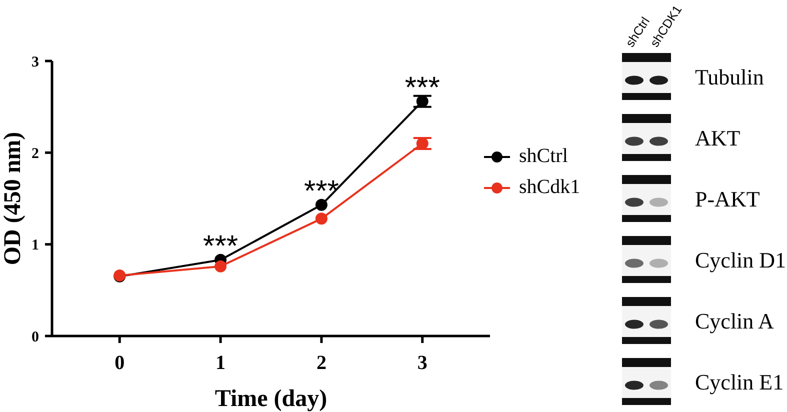  What do you see at coordinates (739, 381) in the screenshot?
I see `category-label: Cyclin E1` at bounding box center [739, 381].